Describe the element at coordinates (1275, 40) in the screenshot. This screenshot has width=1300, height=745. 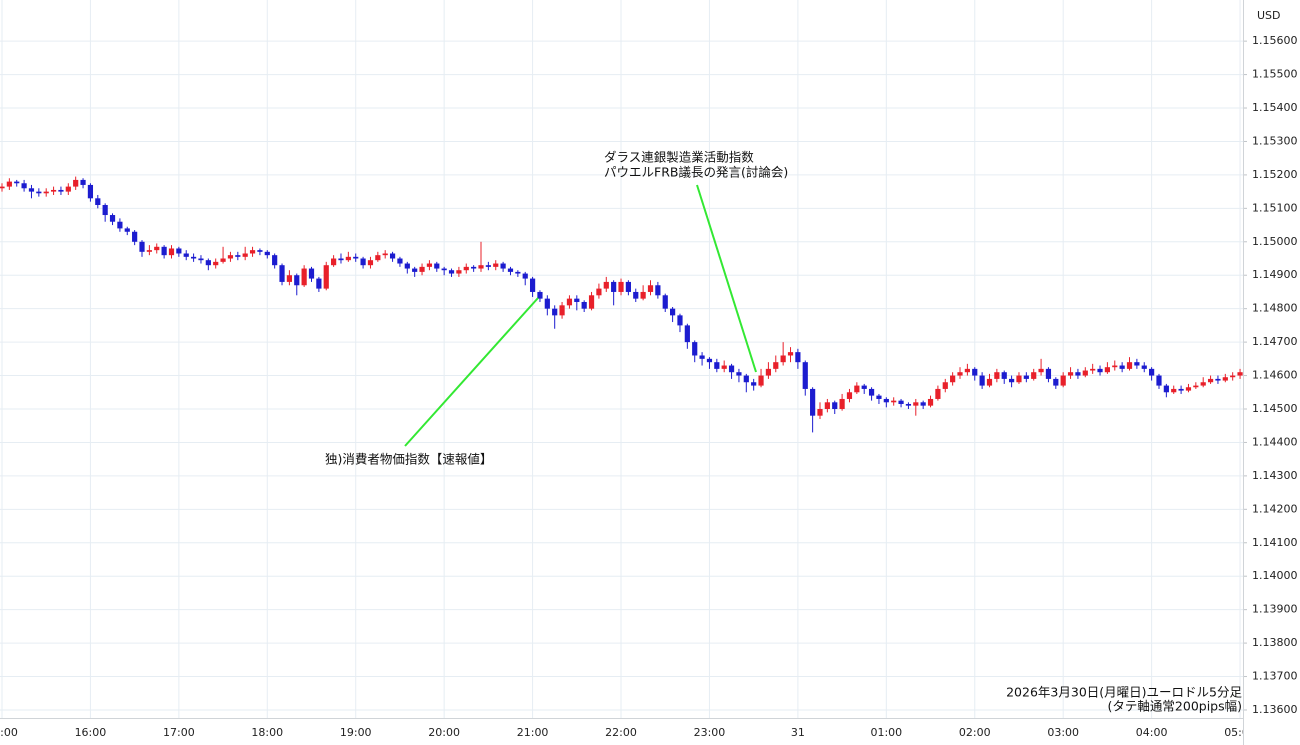
I see `y-tick-label: 1.15600` at that location.